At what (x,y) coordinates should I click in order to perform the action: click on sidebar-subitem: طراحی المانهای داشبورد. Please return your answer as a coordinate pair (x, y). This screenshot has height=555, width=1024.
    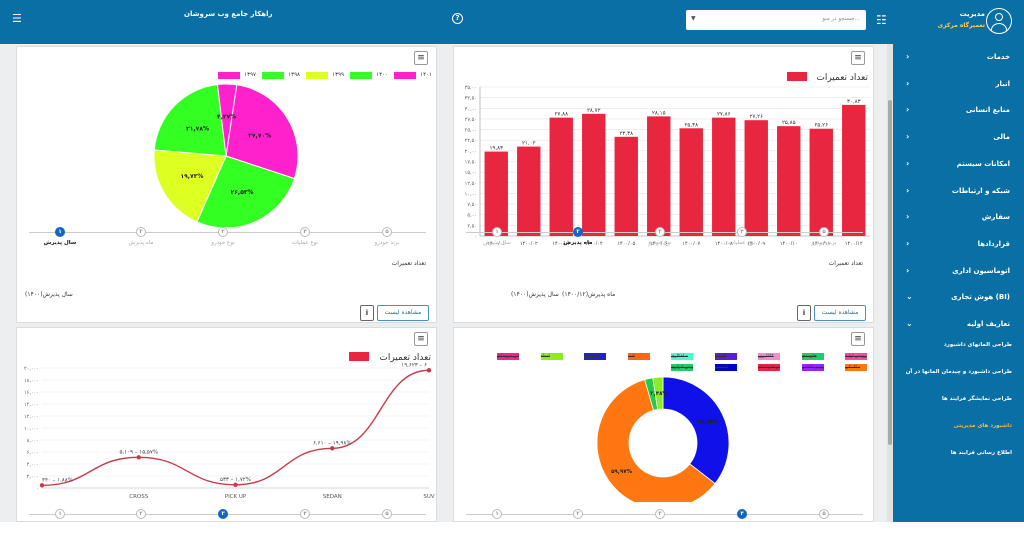
    Looking at the image, I should click on (977, 345).